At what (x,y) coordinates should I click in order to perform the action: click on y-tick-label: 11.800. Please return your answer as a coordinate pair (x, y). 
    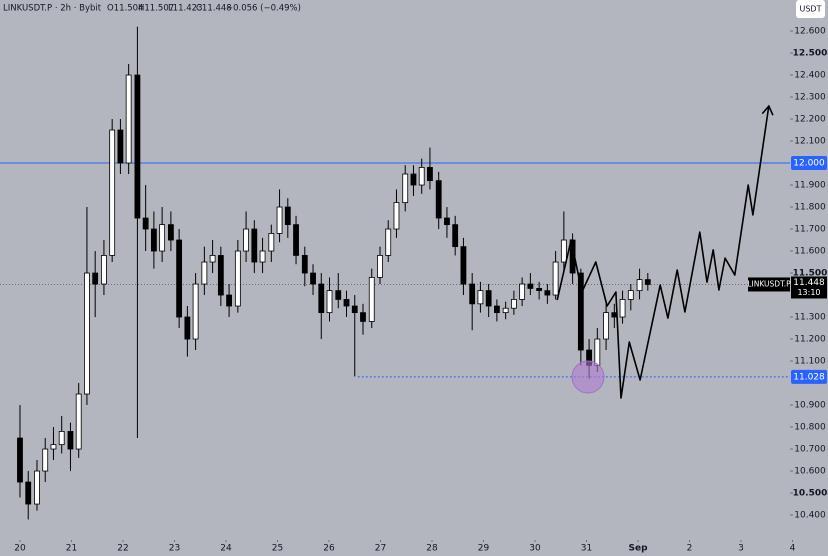
    Looking at the image, I should click on (810, 208).